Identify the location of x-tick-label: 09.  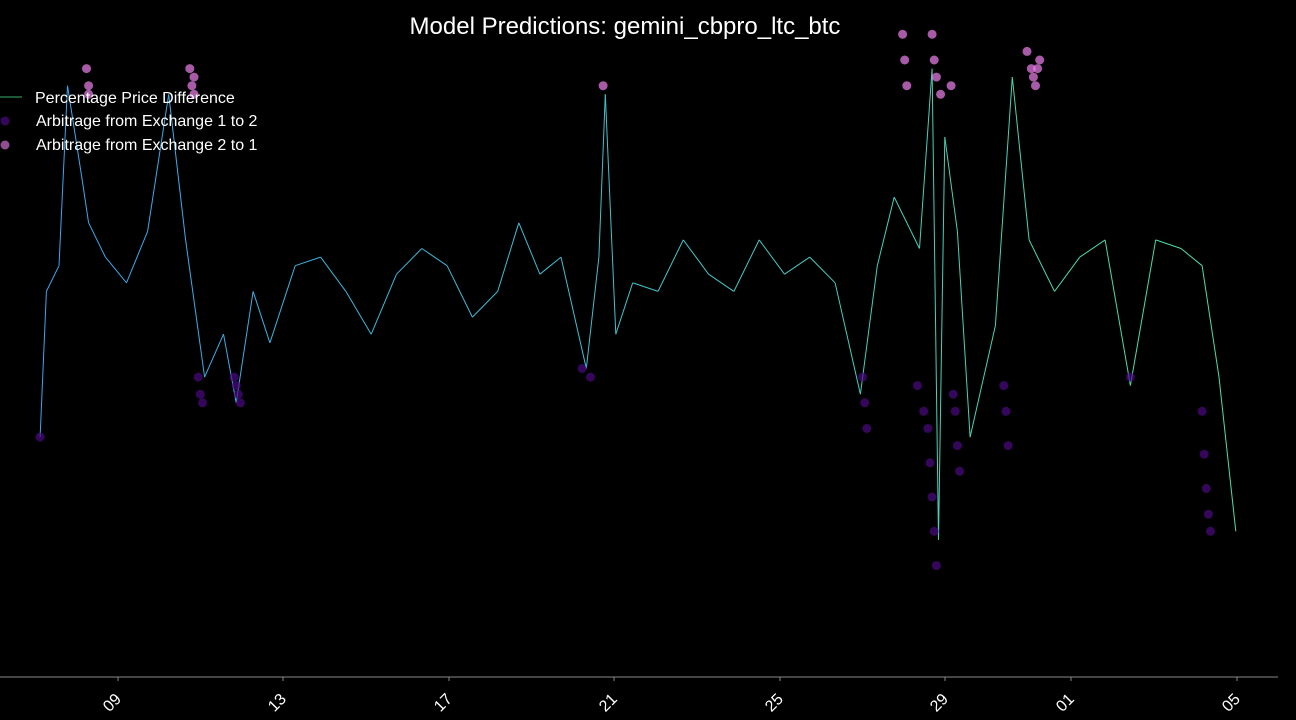
(112, 703).